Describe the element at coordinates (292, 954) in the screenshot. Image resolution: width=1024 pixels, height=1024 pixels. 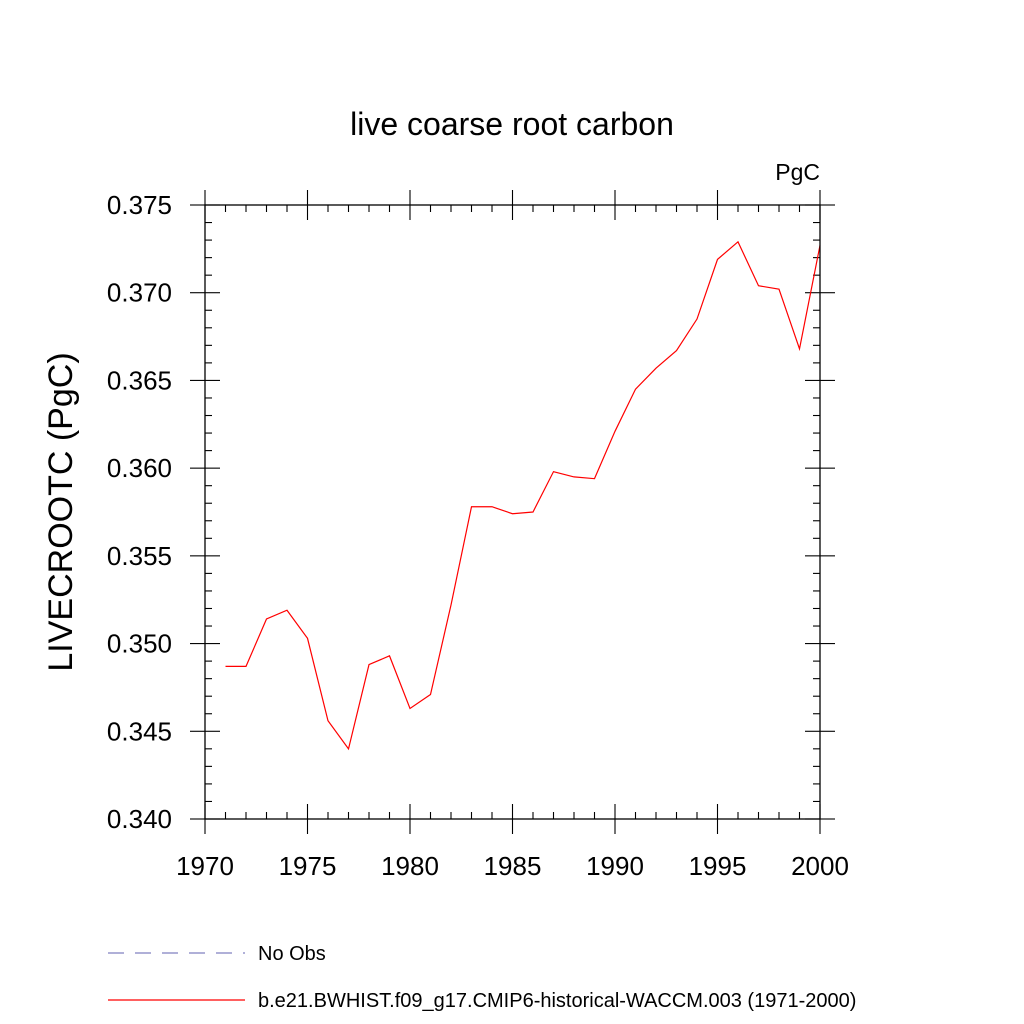
I see `legend-label-obs: No Obs` at that location.